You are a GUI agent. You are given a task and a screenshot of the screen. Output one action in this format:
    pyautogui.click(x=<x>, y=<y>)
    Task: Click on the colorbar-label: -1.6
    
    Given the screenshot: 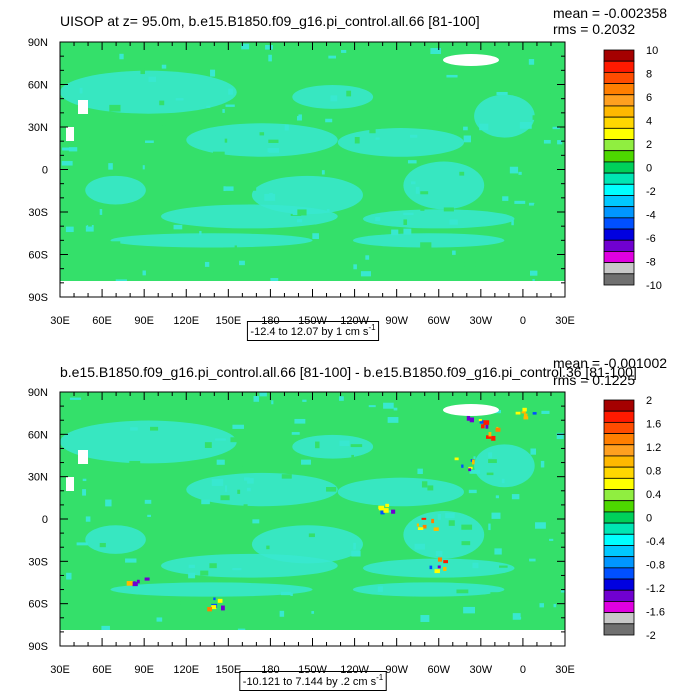 What is the action you would take?
    pyautogui.click(x=655, y=613)
    